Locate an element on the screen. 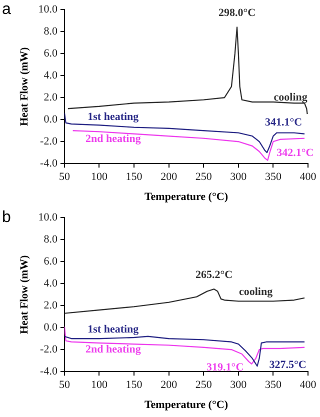 The height and width of the screenshot is (417, 320). text: a is located at coordinates (6, 9).